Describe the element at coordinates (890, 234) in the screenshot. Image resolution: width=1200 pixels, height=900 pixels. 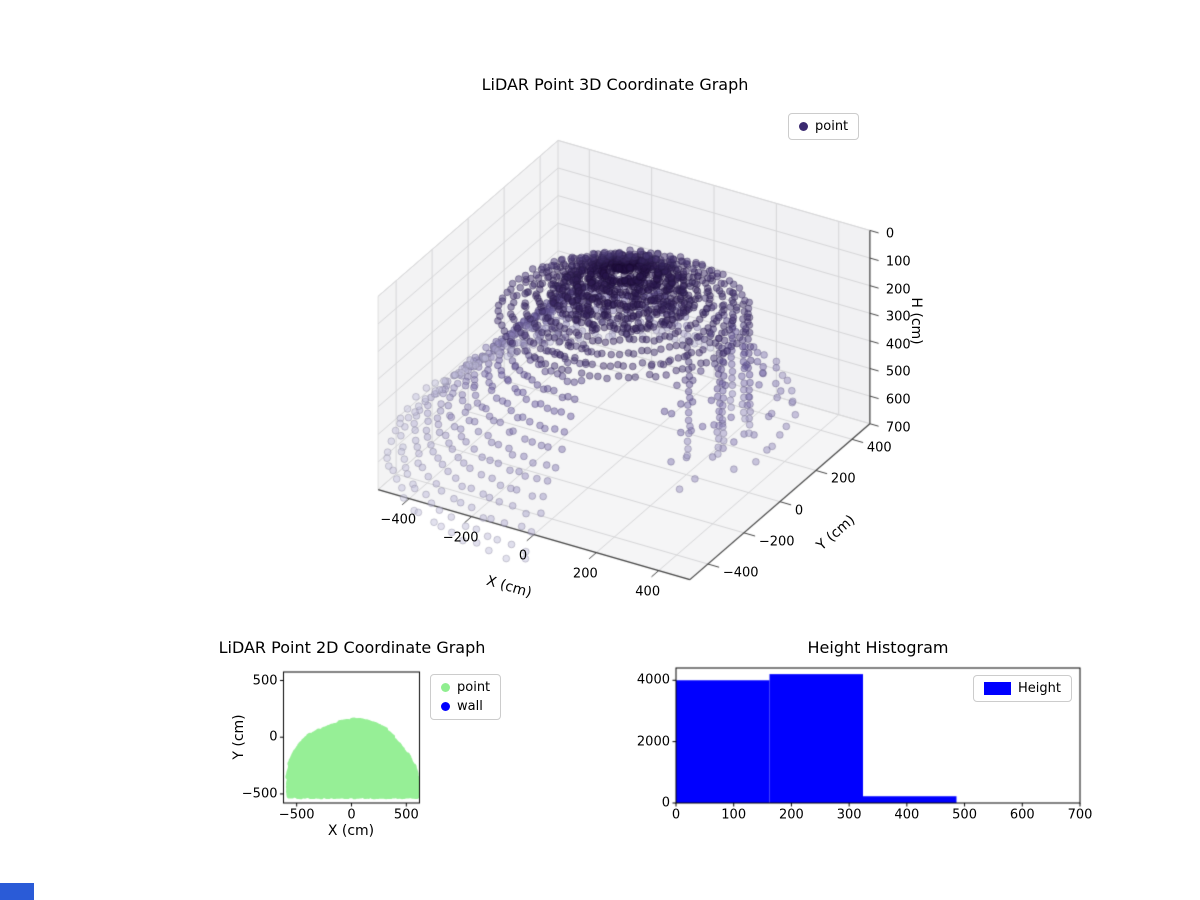
I see `plot3d-h-tick-label: 0` at that location.